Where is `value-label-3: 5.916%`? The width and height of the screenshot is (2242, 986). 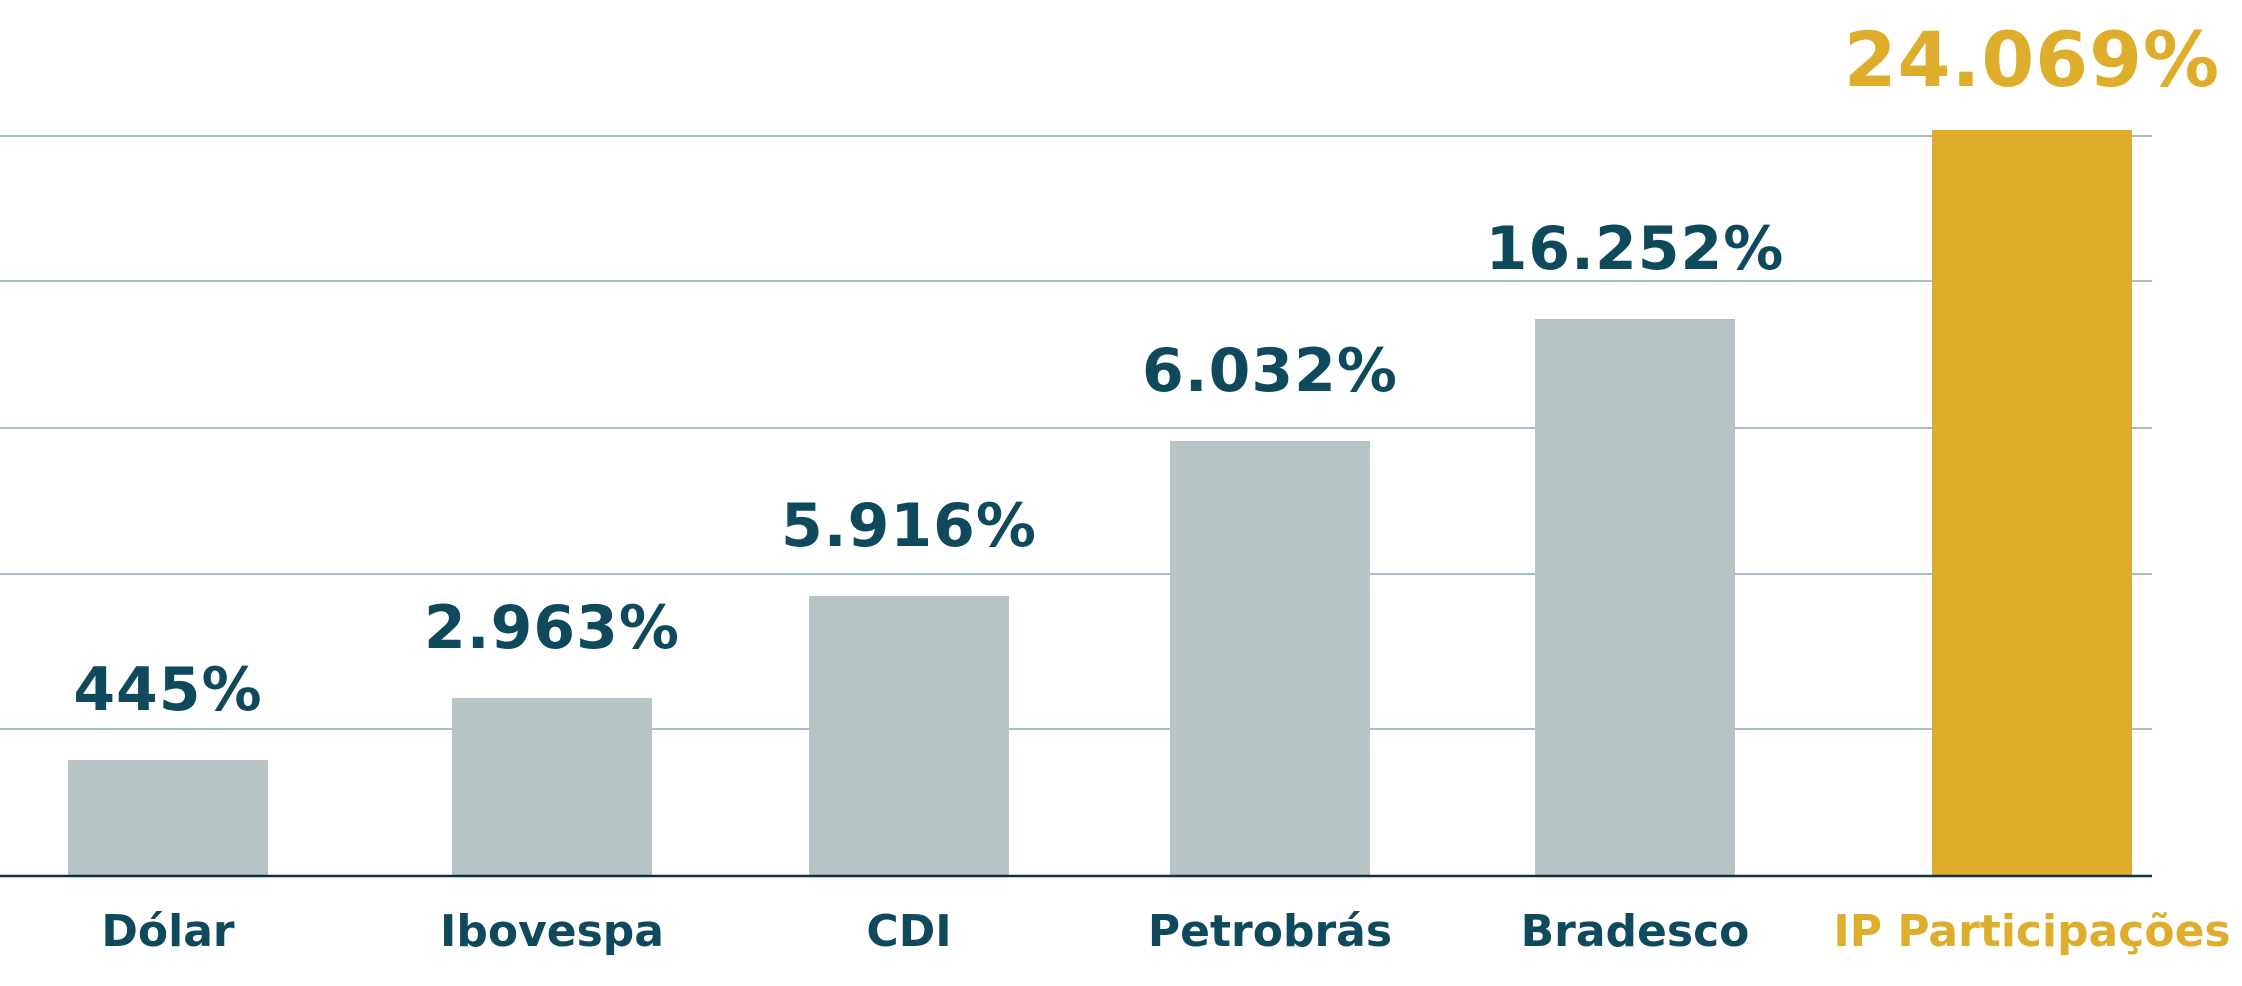
value-label-3: 5.916% is located at coordinates (909, 526).